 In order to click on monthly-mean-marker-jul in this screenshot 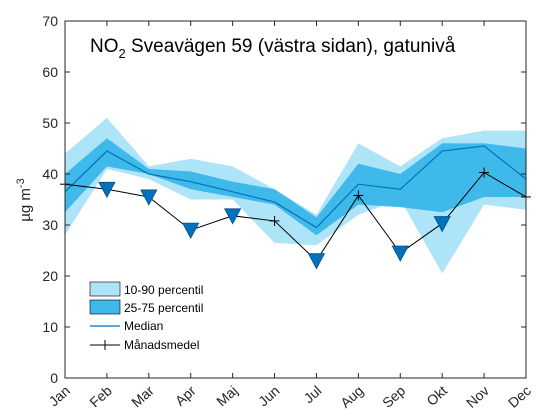, I will do `click(316, 261)`.